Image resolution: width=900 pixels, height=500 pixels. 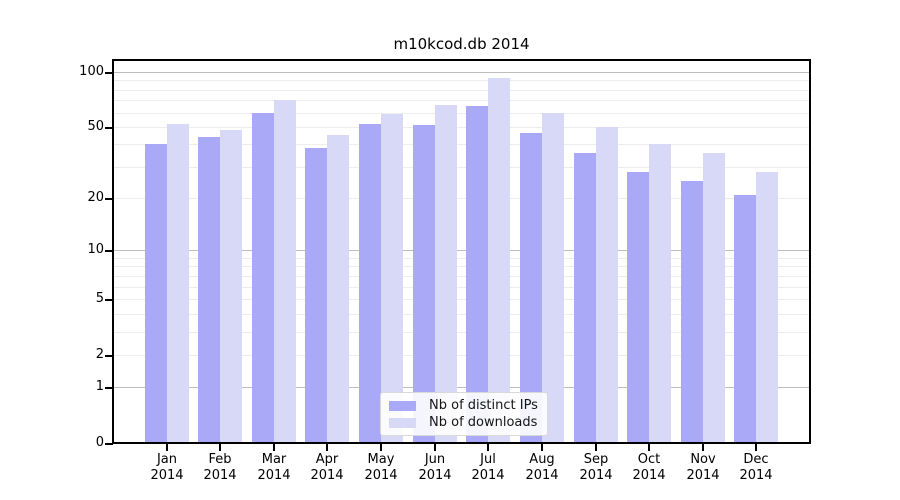 What do you see at coordinates (483, 422) in the screenshot?
I see `legend-label-downloads: Nb of downloads` at bounding box center [483, 422].